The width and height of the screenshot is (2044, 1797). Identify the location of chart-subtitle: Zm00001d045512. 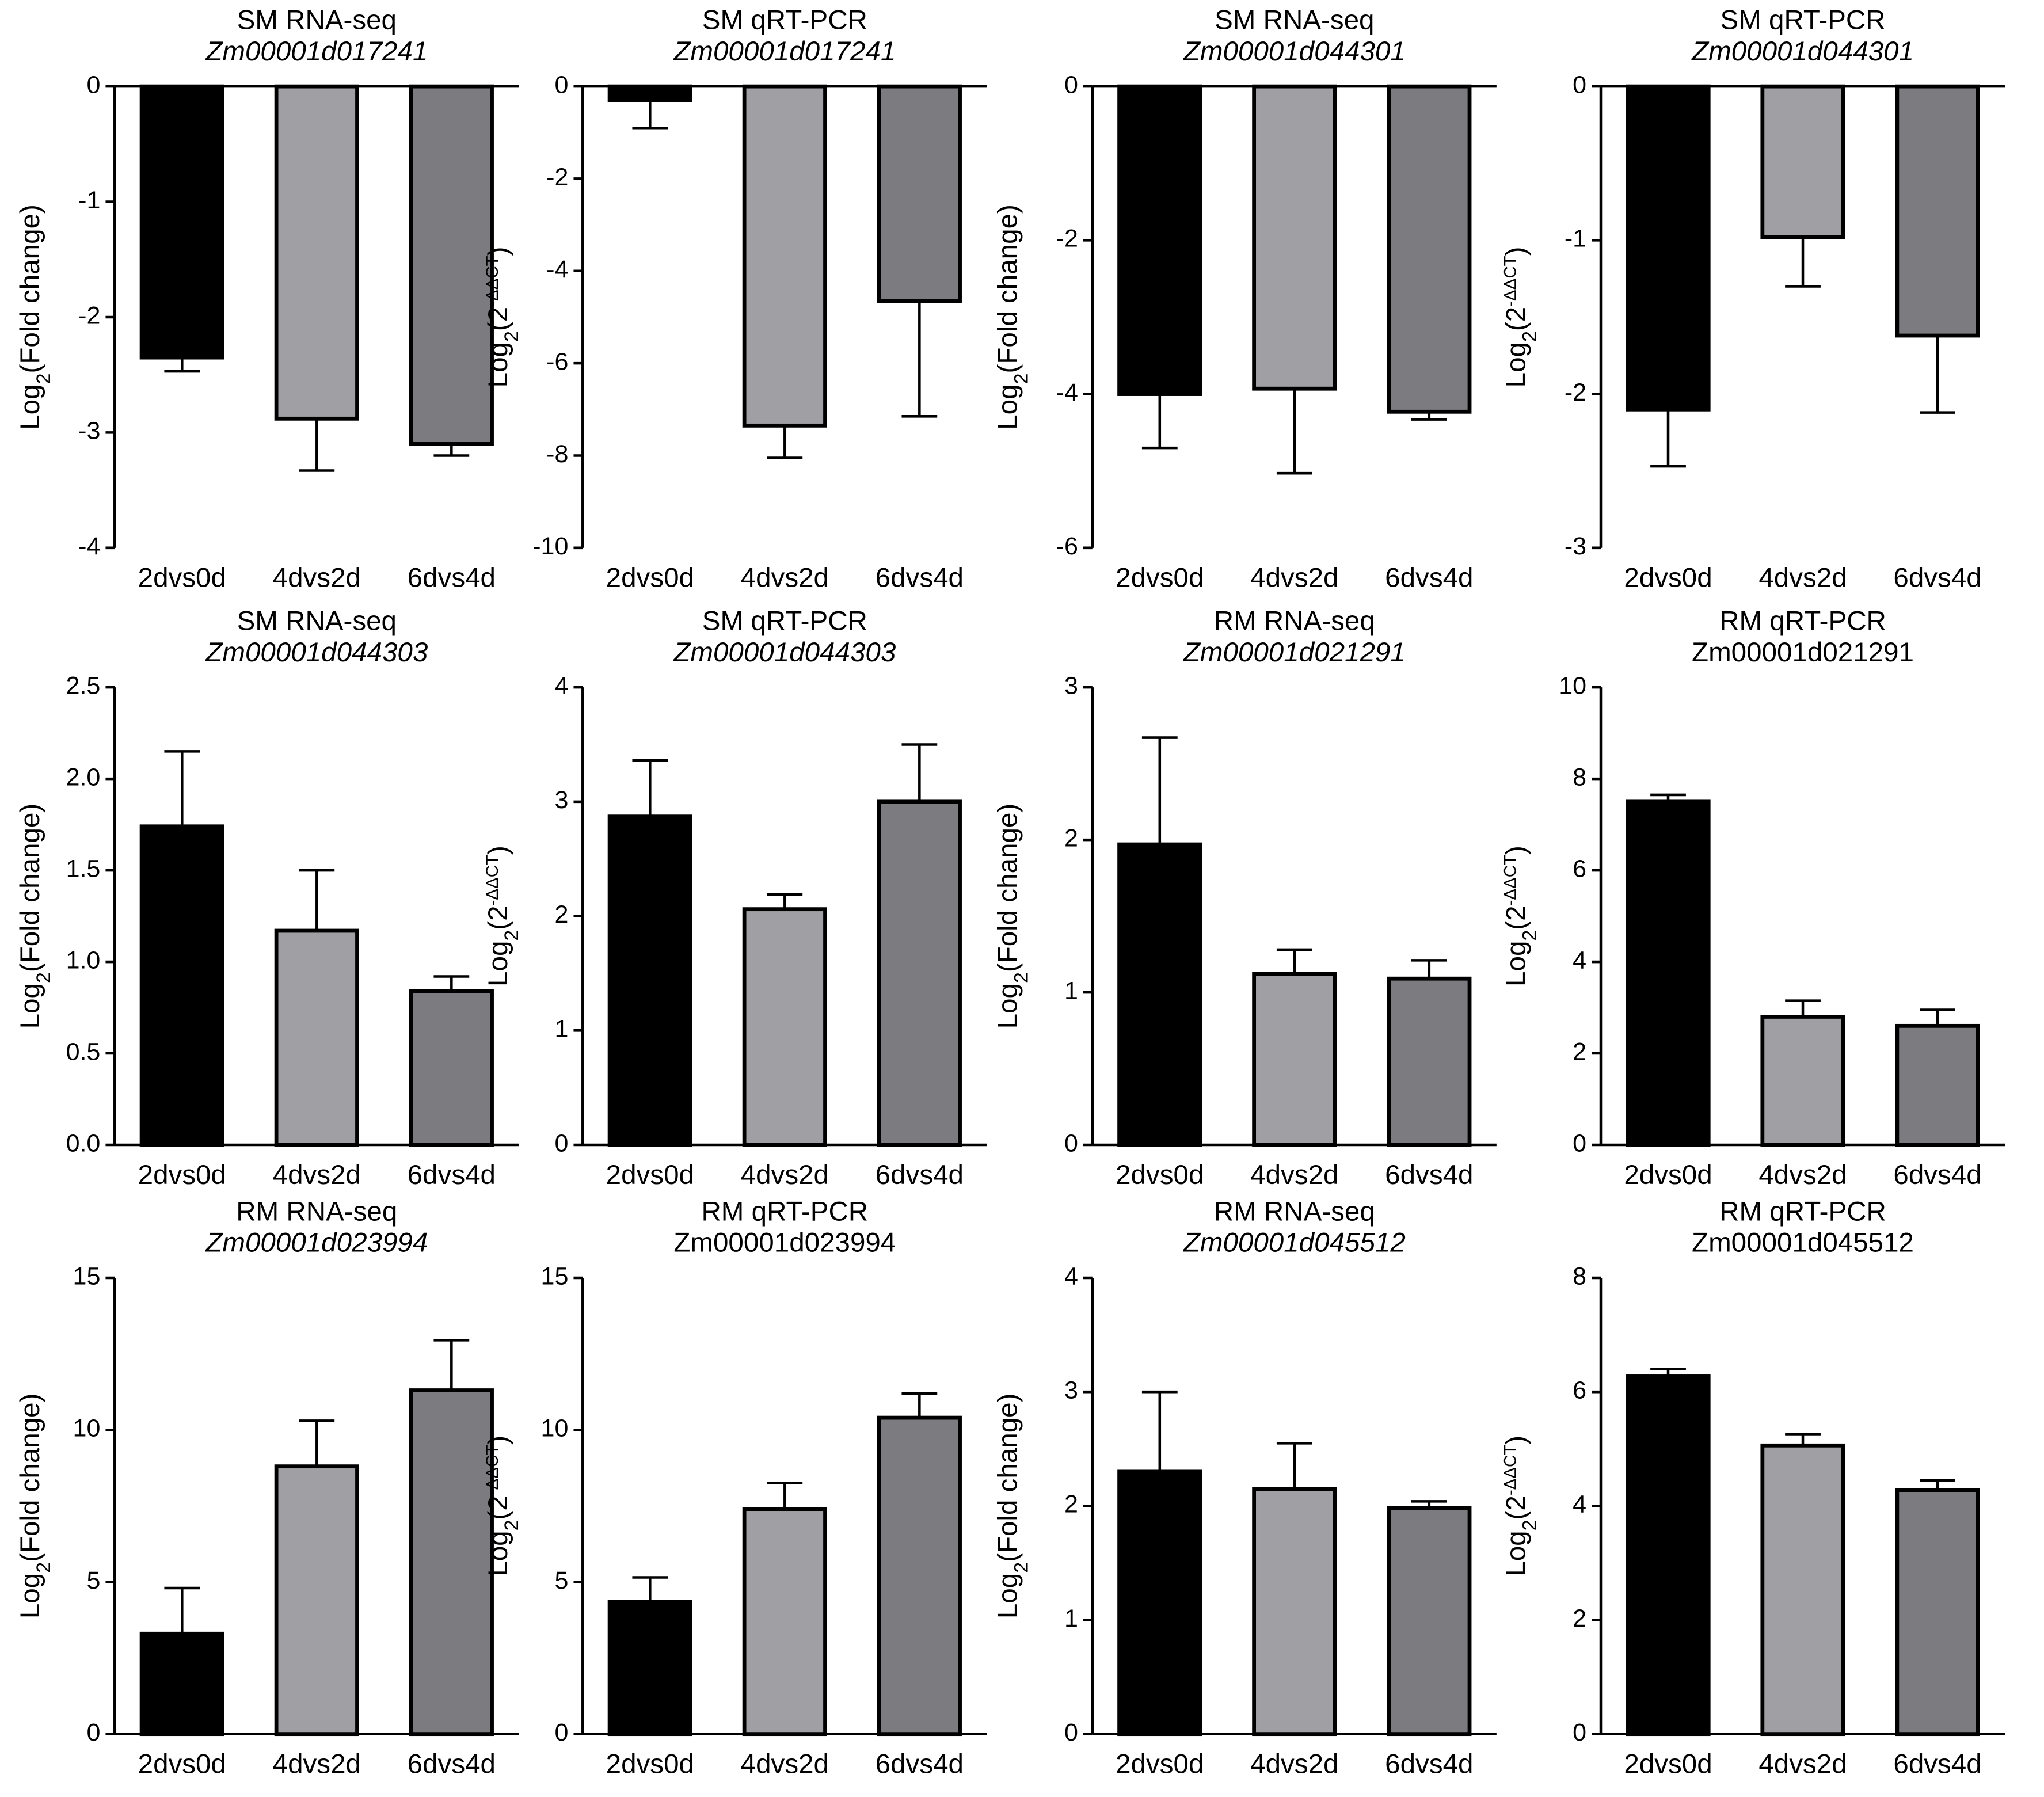
(1294, 1243).